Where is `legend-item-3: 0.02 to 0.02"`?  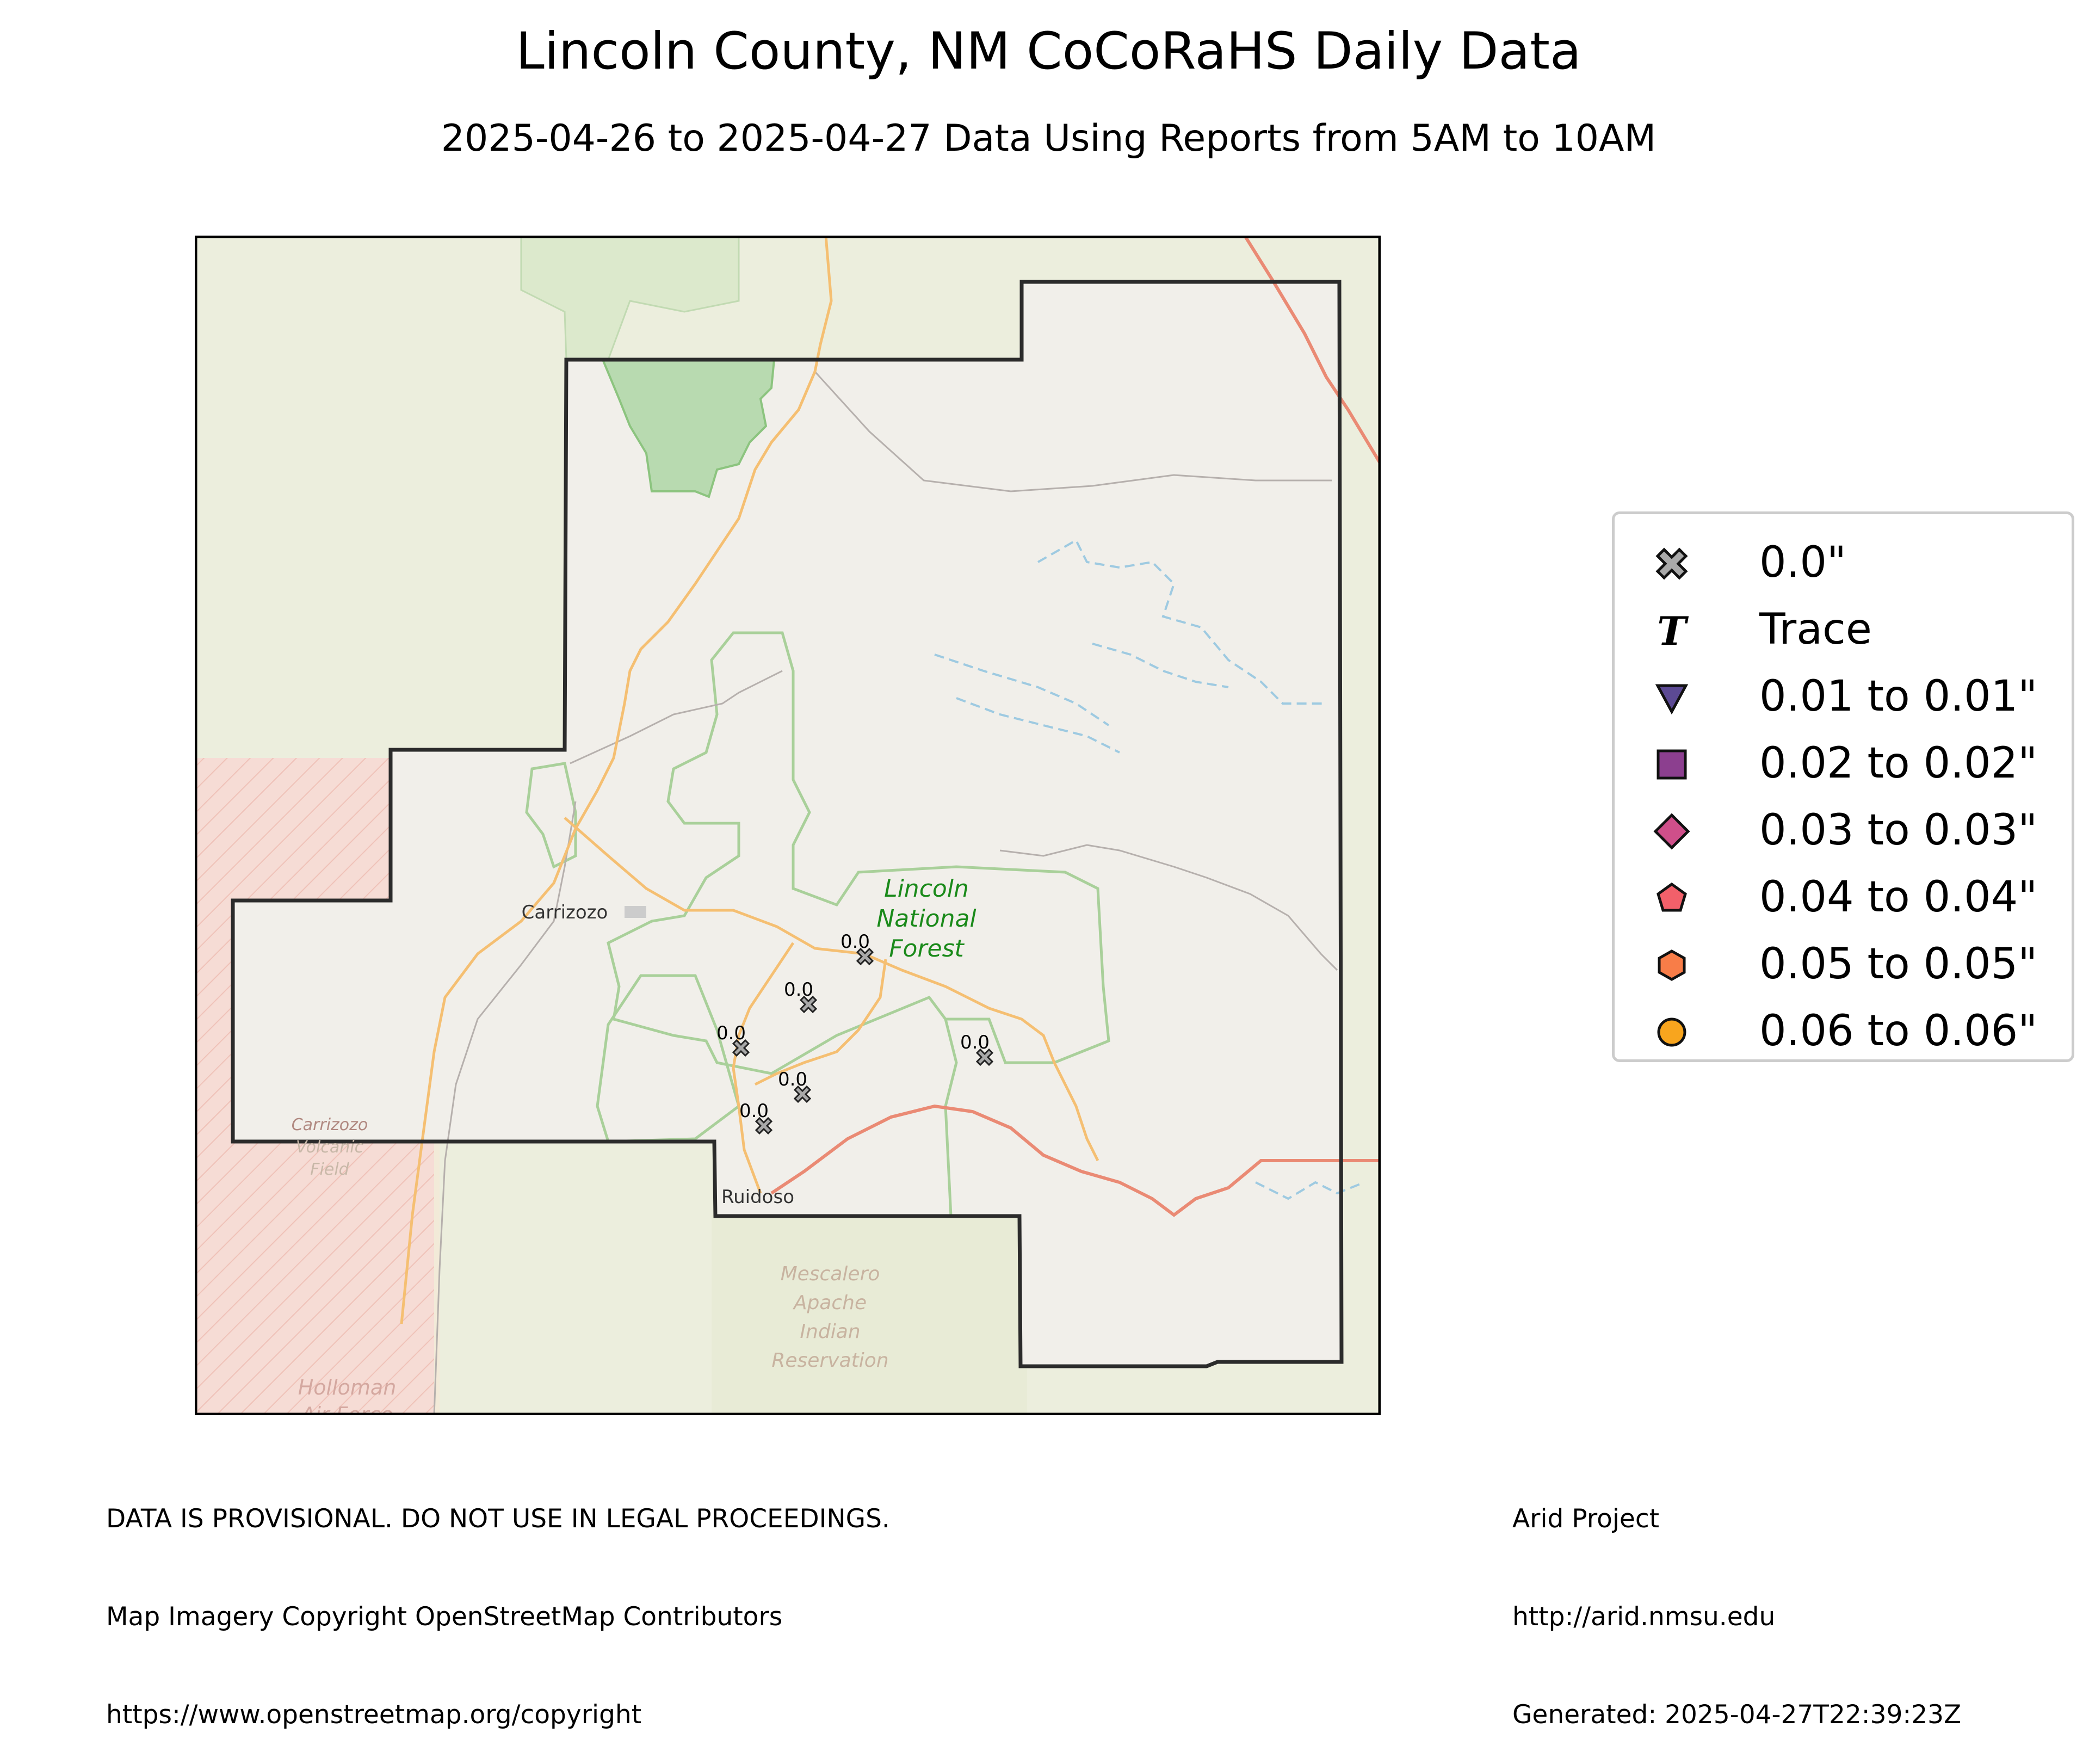 legend-item-3: 0.02 to 0.02" is located at coordinates (1844, 764).